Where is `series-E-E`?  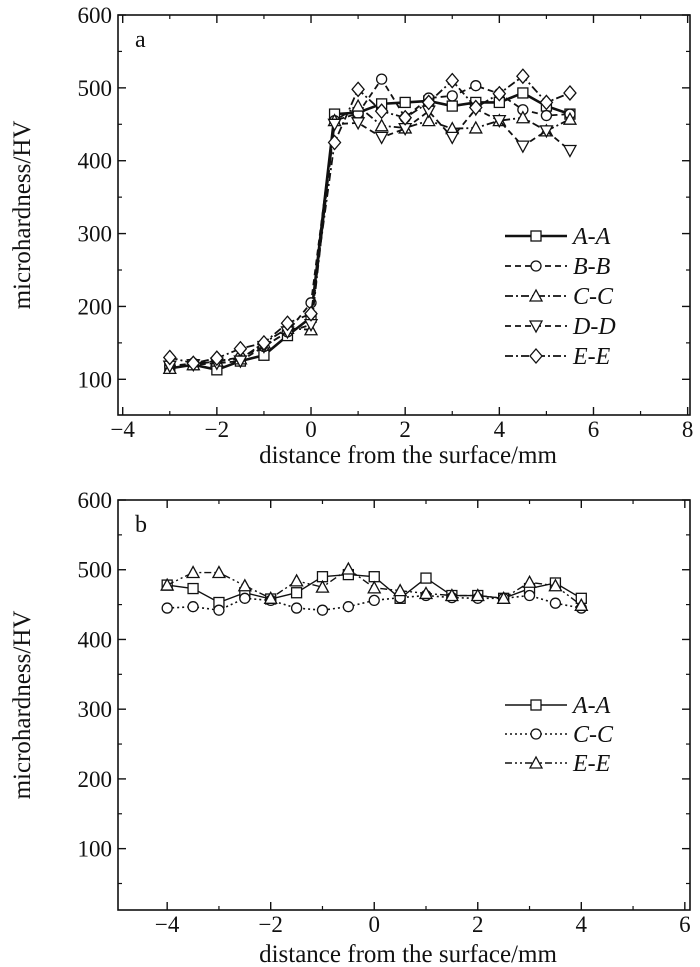 series-E-E is located at coordinates (374, 586).